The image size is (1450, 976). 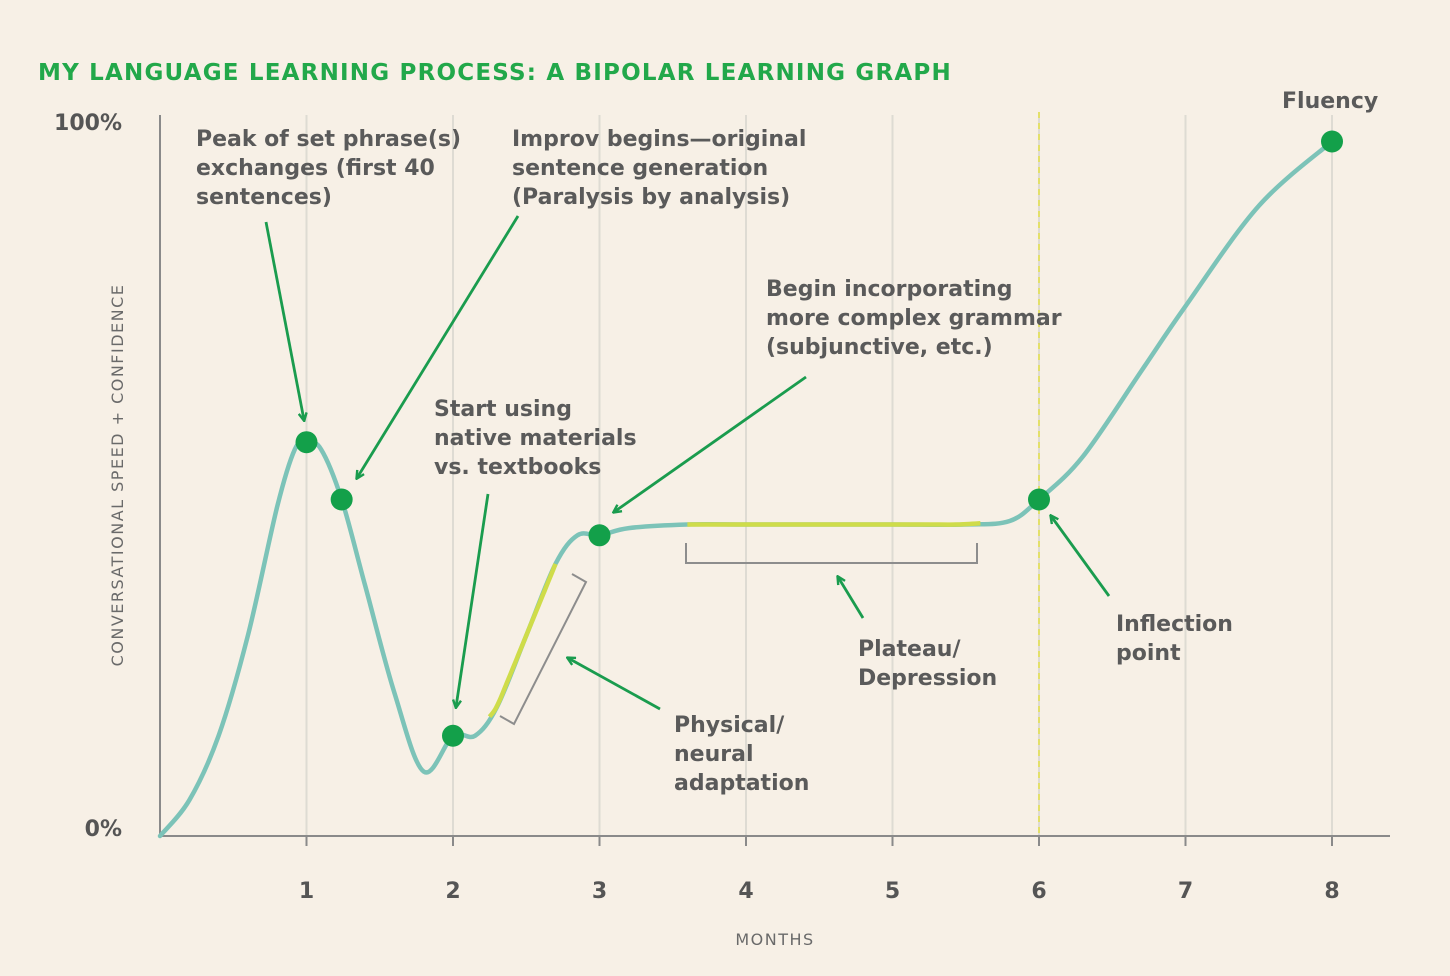 What do you see at coordinates (438, 346) in the screenshot?
I see `arrow-improv` at bounding box center [438, 346].